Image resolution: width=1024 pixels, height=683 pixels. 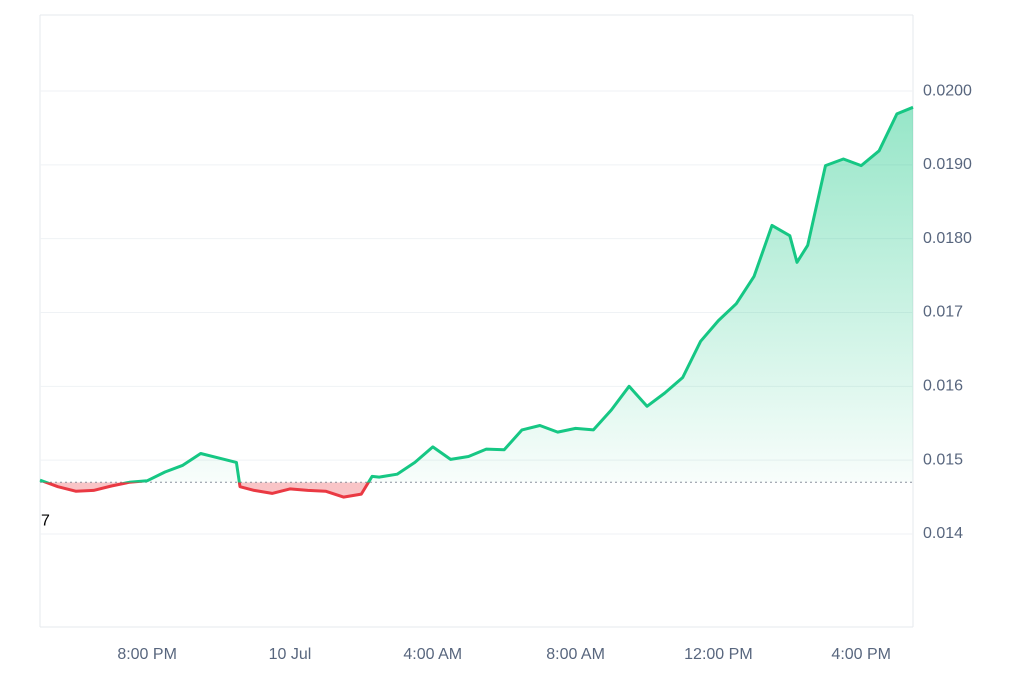 I want to click on y-tick-label: 0.0190, so click(x=947, y=164).